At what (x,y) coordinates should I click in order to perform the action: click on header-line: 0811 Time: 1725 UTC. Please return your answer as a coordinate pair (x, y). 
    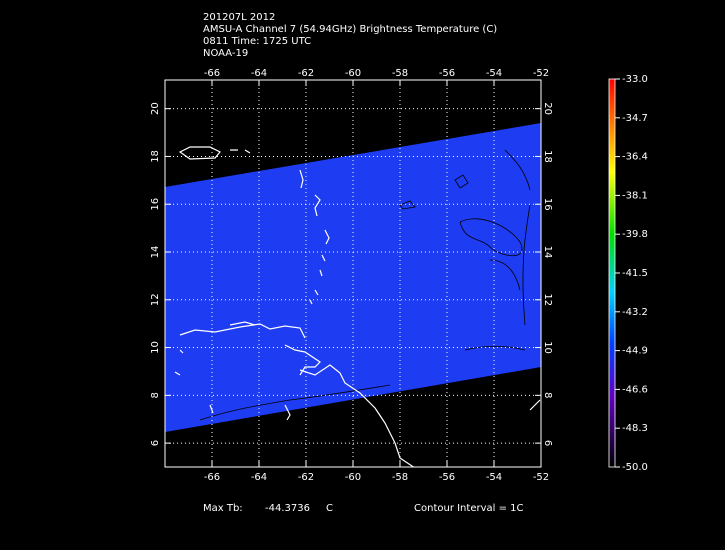
    Looking at the image, I should click on (257, 41).